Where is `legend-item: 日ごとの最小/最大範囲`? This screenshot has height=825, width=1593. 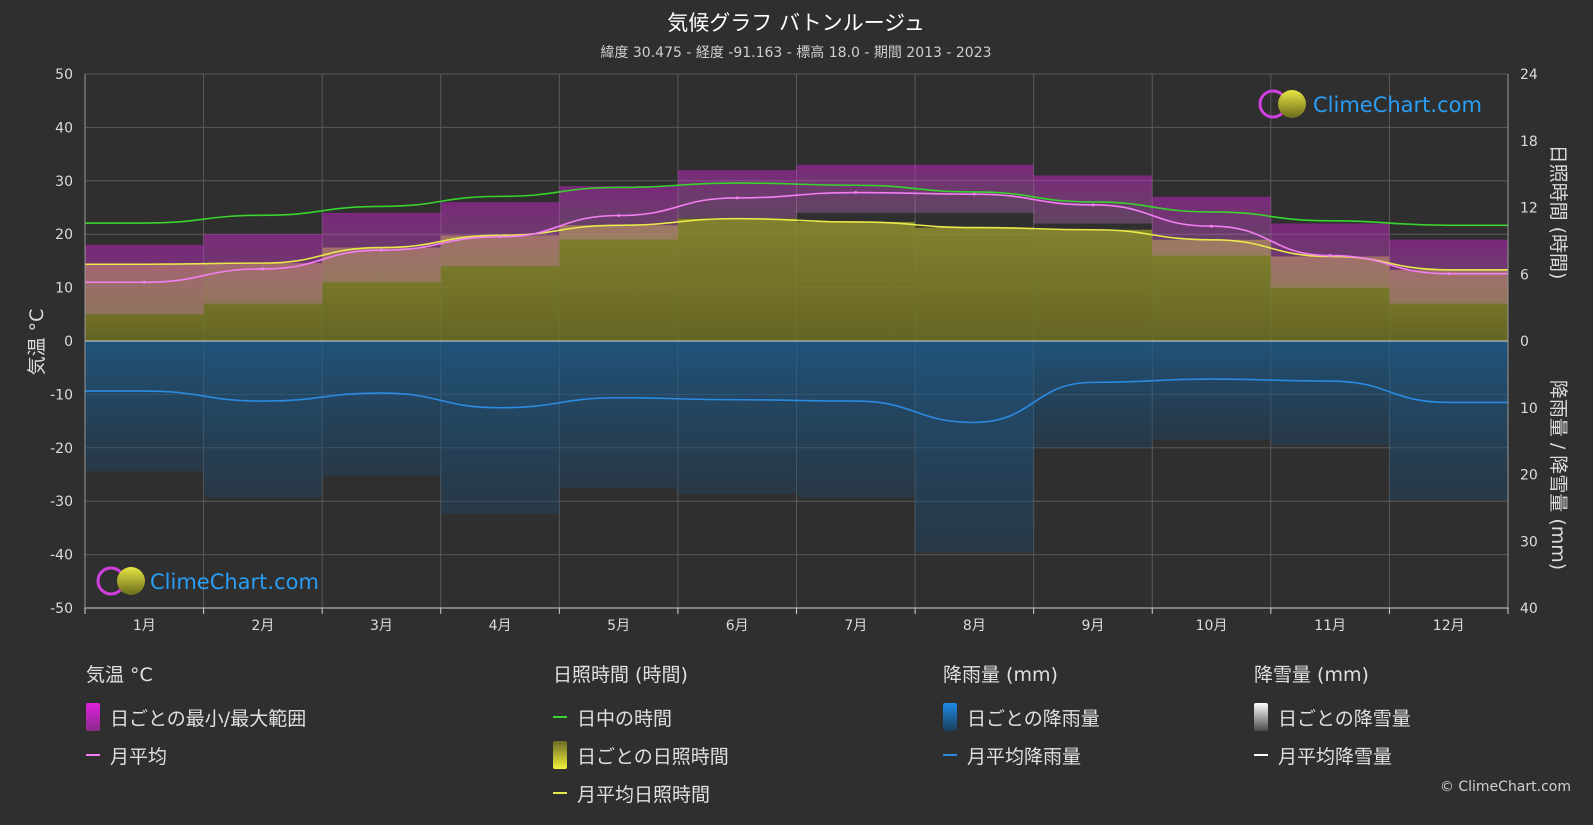
legend-item: 日ごとの最小/最大範囲 is located at coordinates (196, 717).